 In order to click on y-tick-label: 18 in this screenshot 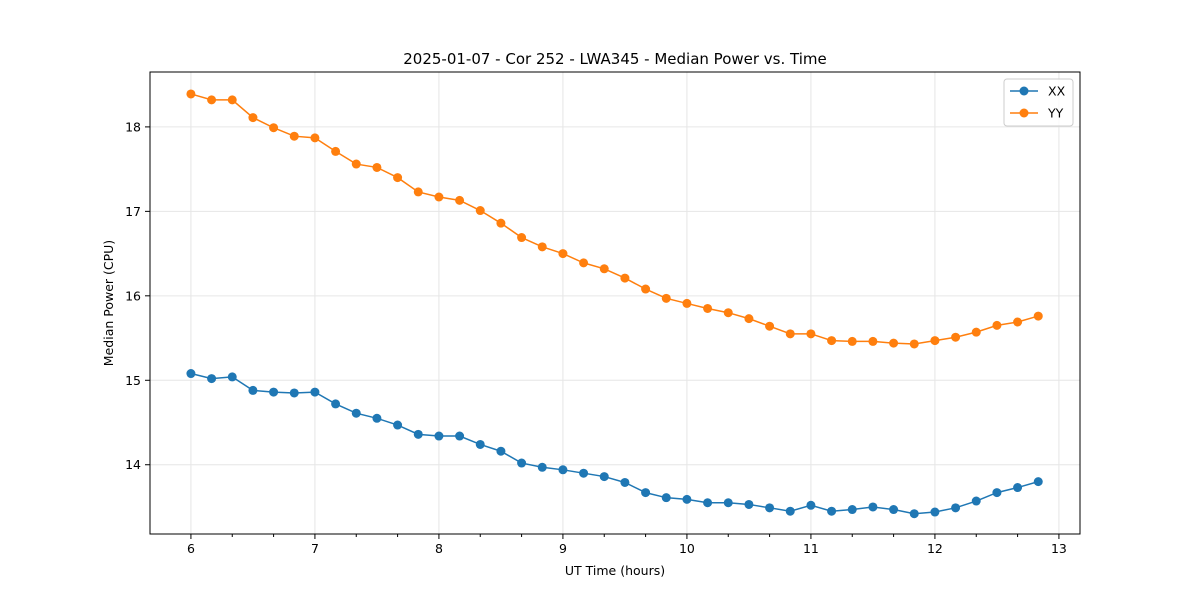, I will do `click(133, 126)`.